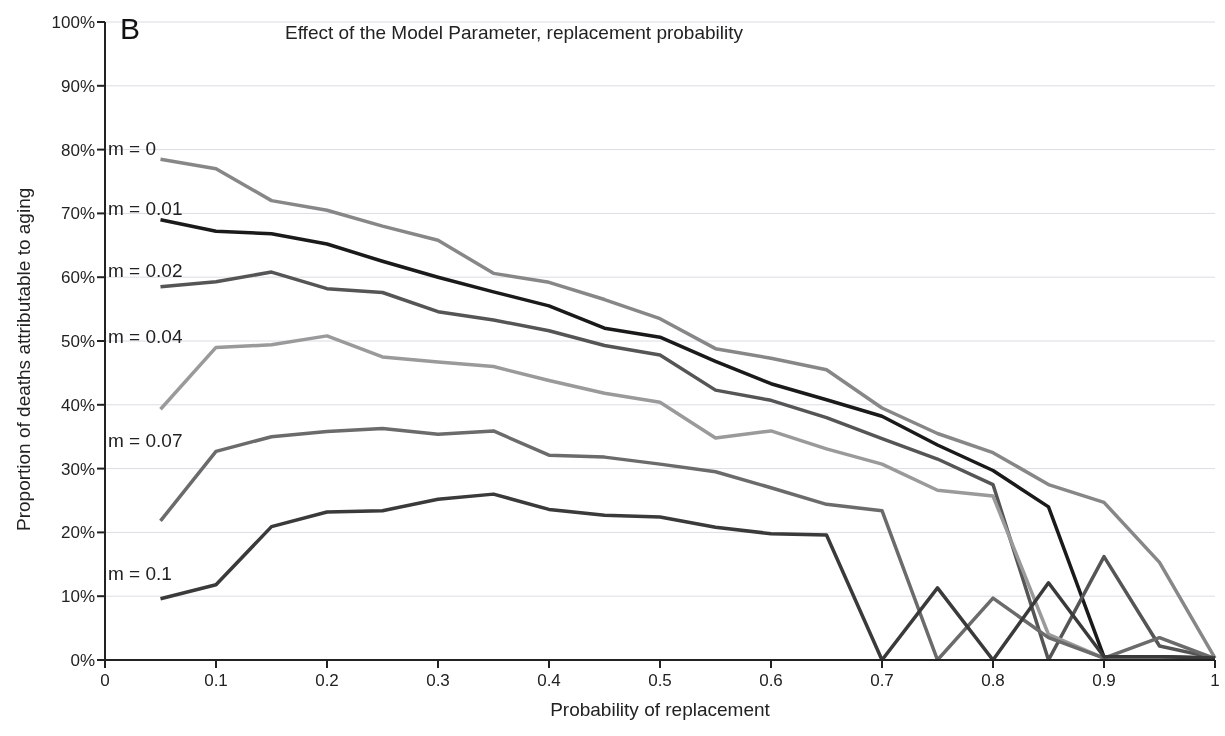 Image resolution: width=1225 pixels, height=736 pixels. I want to click on y-tick-label: 10%, so click(77, 597).